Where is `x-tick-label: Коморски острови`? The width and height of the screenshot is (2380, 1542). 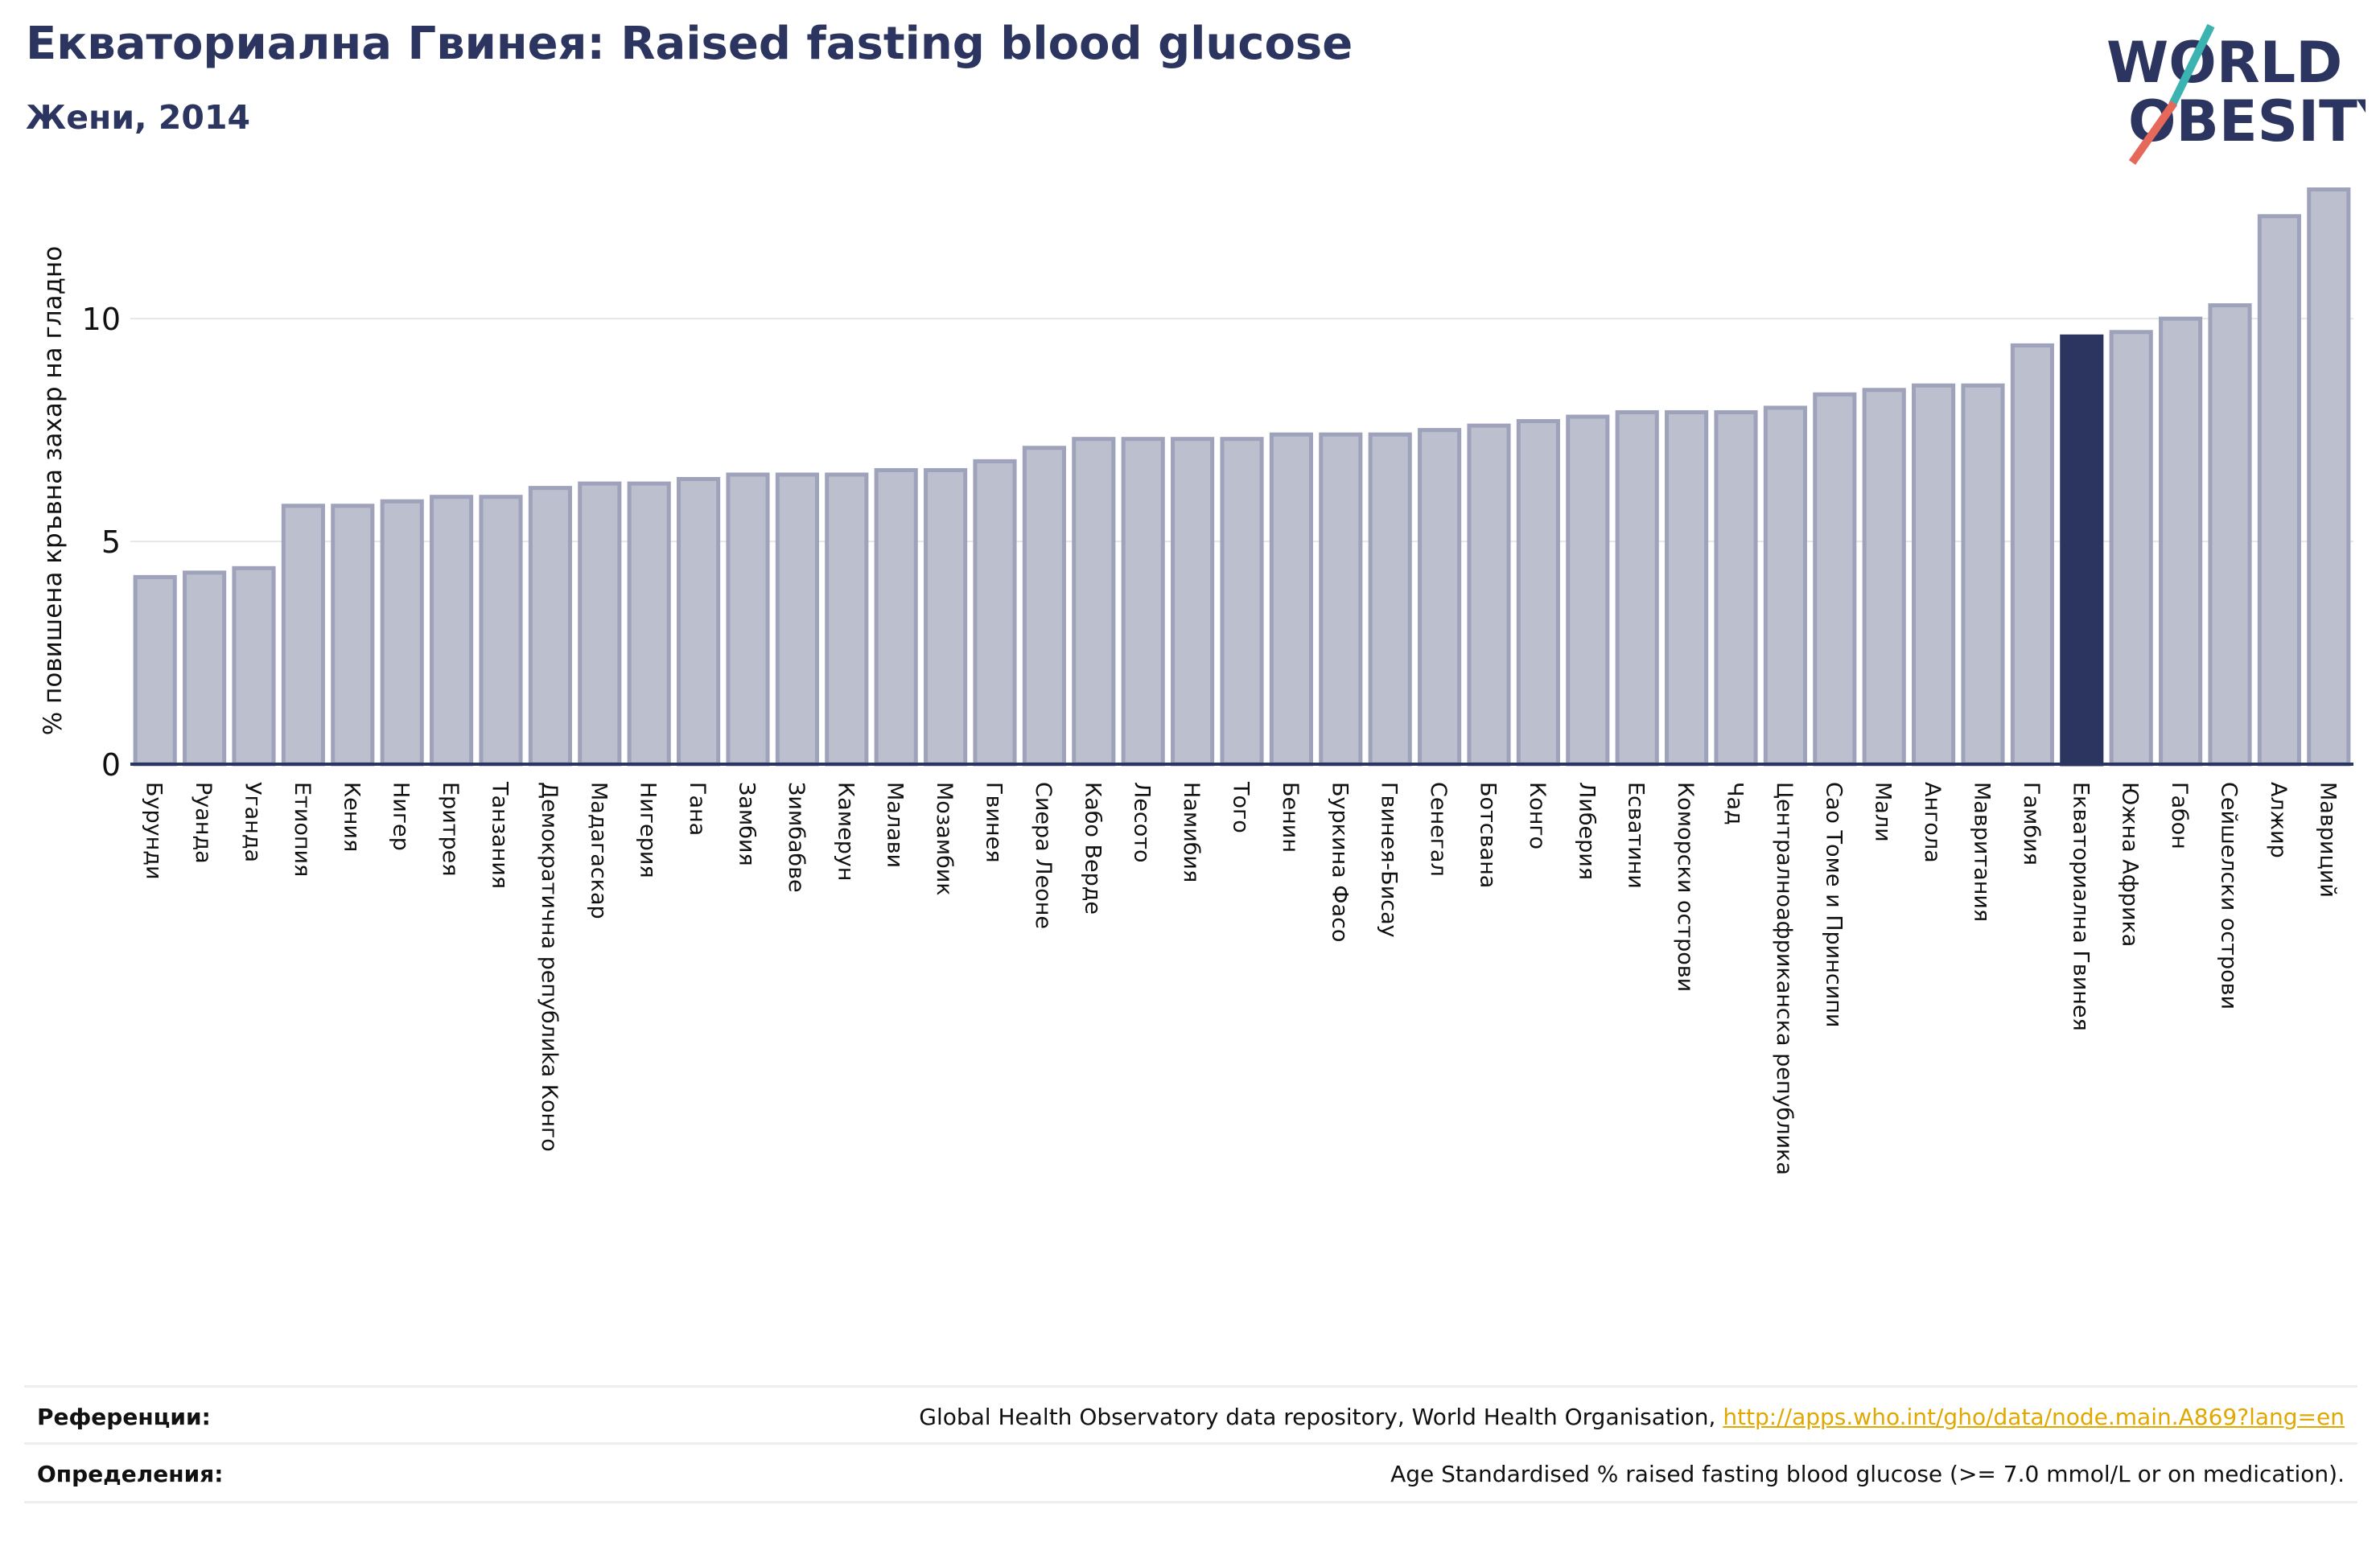 x-tick-label: Коморски острови is located at coordinates (1686, 887).